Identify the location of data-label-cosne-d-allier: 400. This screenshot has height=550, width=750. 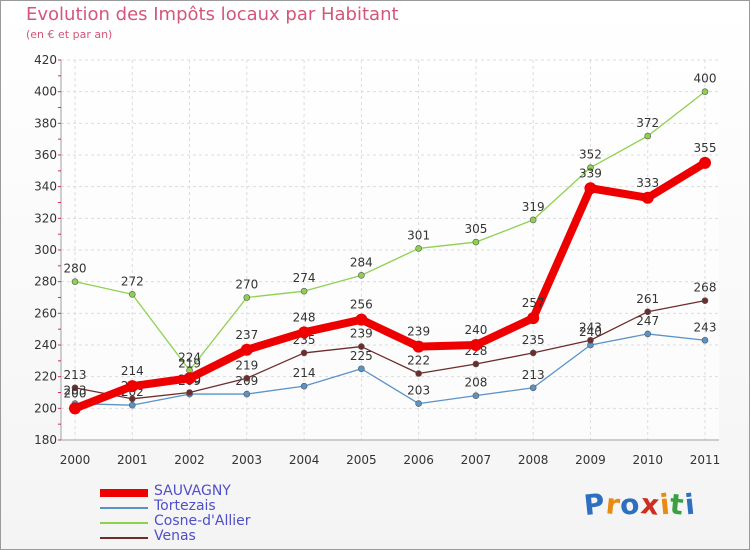
(705, 79).